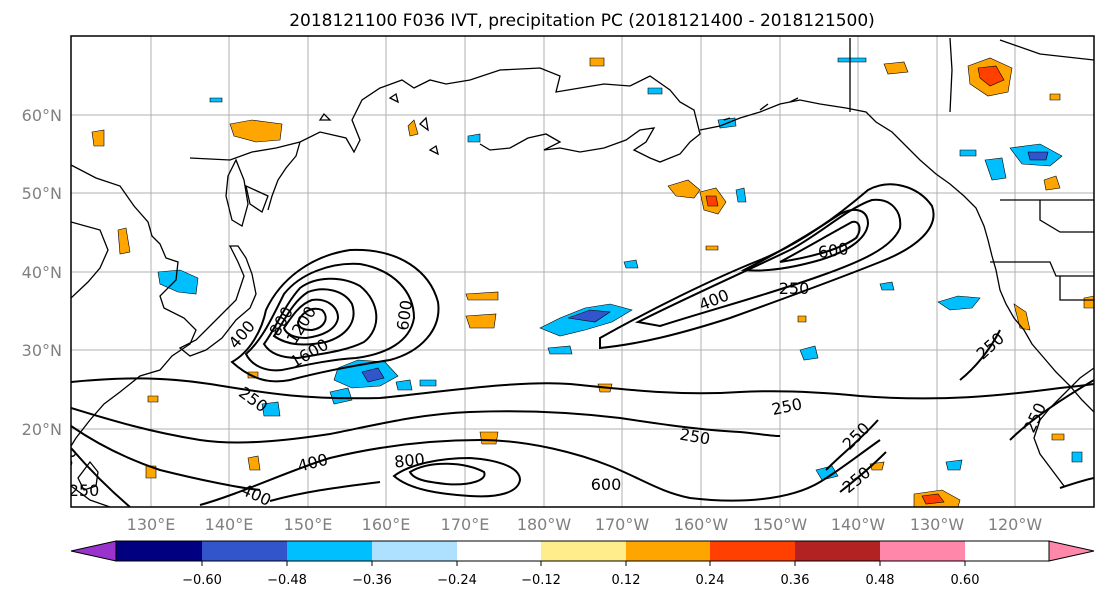 This screenshot has width=1105, height=601. I want to click on lon-label: 150°E, so click(308, 524).